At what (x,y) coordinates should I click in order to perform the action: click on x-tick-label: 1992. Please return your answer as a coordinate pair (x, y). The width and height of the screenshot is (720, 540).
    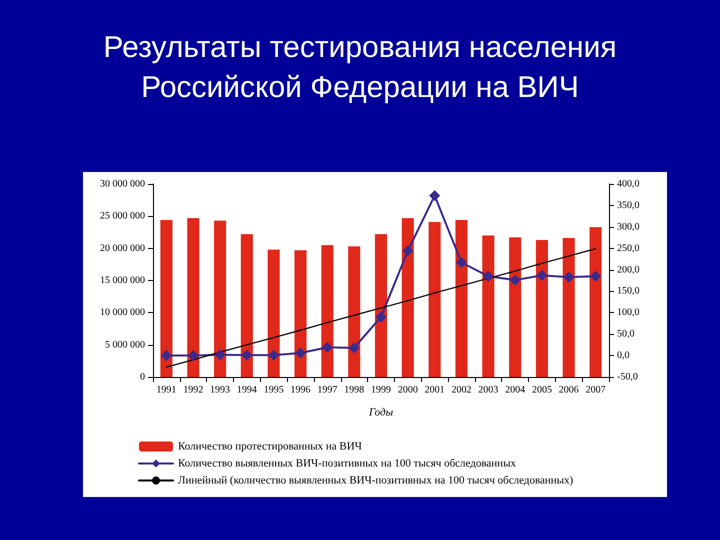
    Looking at the image, I should click on (193, 390).